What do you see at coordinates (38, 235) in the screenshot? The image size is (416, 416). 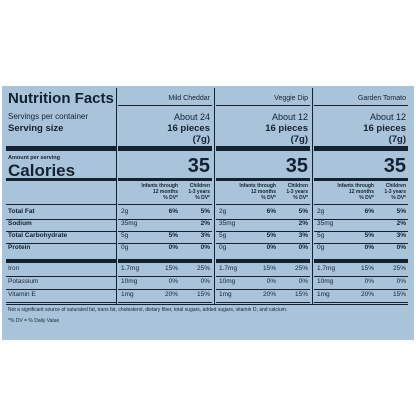 I see `nutrient-label: Total Carbohydrate` at bounding box center [38, 235].